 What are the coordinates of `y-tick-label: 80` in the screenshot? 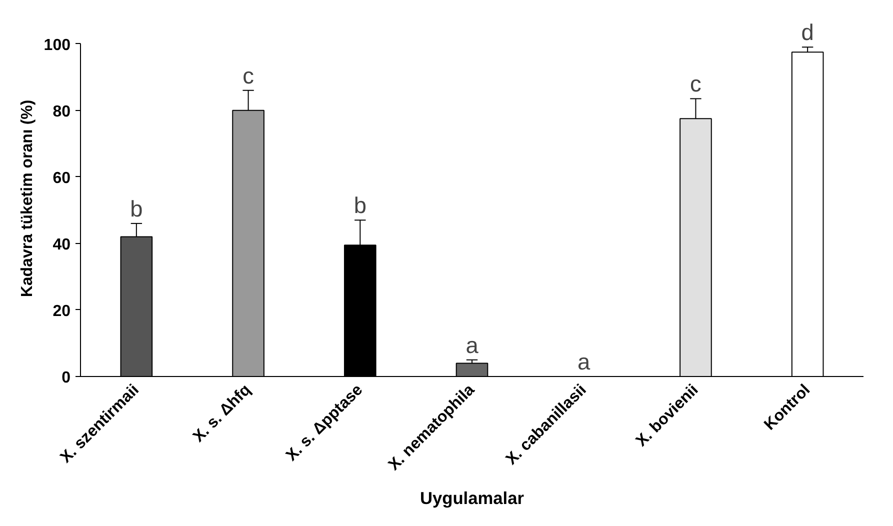 It's located at (61, 111).